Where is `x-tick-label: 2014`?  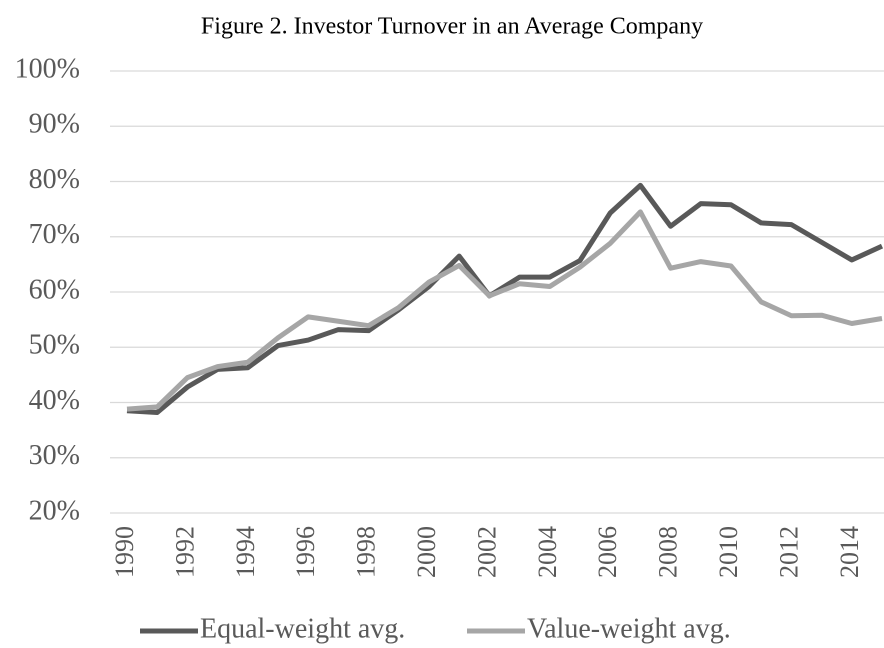 x-tick-label: 2014 is located at coordinates (849, 552).